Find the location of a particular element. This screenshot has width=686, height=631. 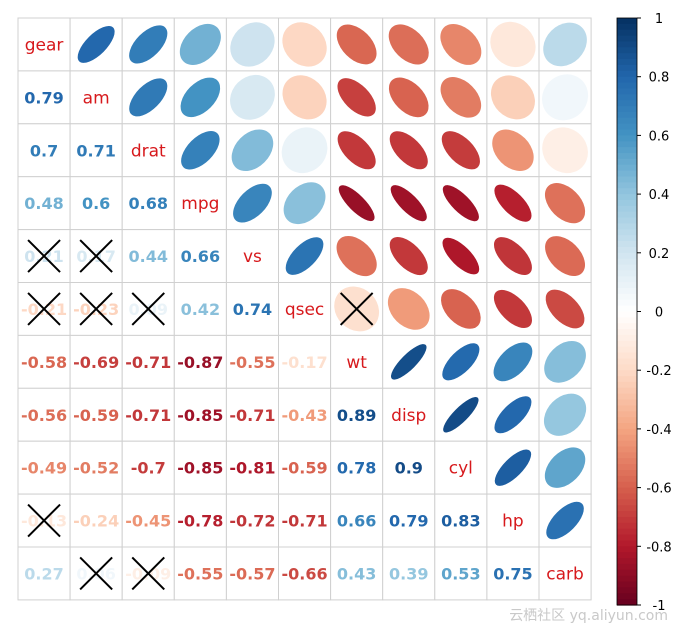

variable-label: mpg is located at coordinates (200, 204).